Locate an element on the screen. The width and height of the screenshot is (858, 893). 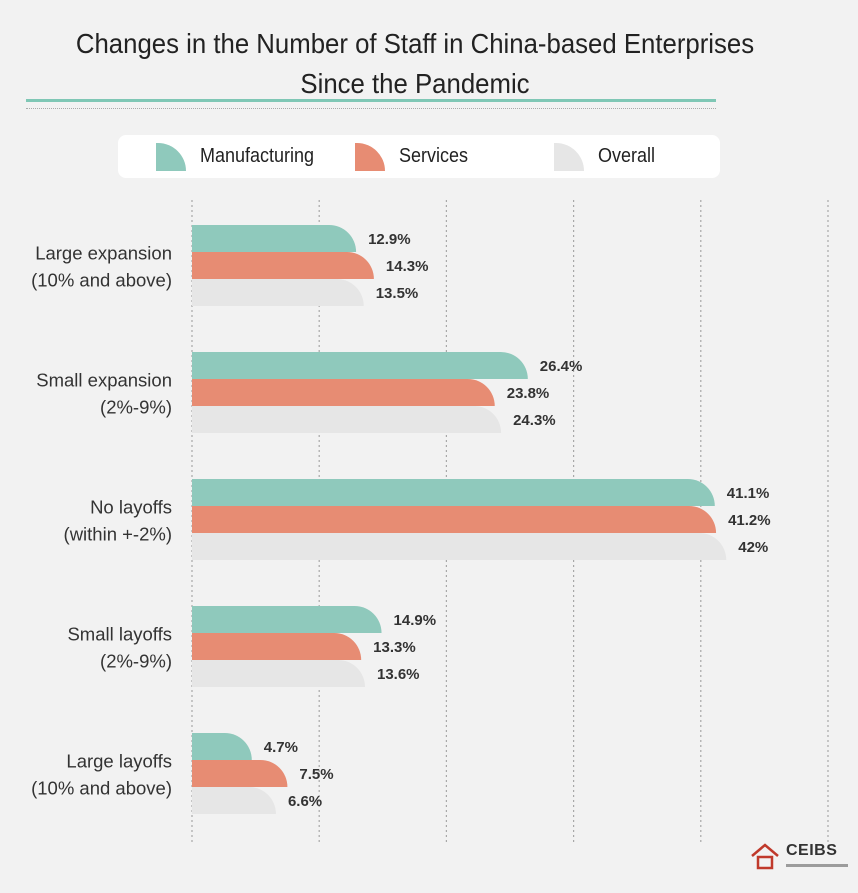
ceibs-logo-chinese-wordmark is located at coordinates (817, 865).